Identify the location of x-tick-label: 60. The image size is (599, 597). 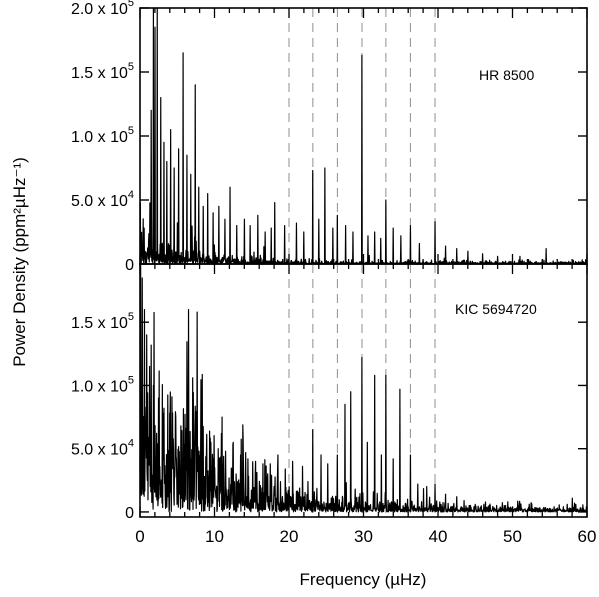
(587, 536).